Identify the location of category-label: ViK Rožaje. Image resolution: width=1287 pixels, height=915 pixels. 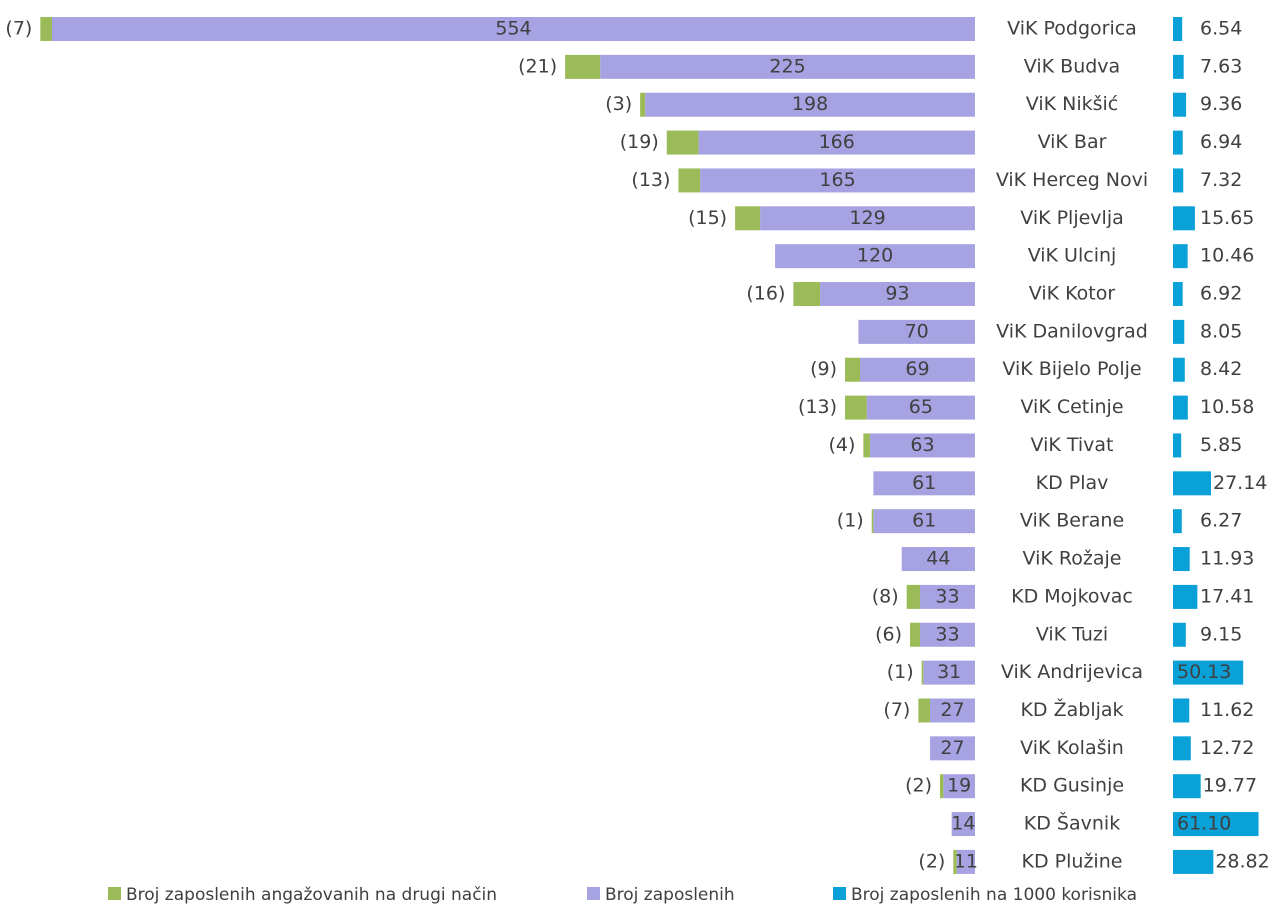
(1072, 559).